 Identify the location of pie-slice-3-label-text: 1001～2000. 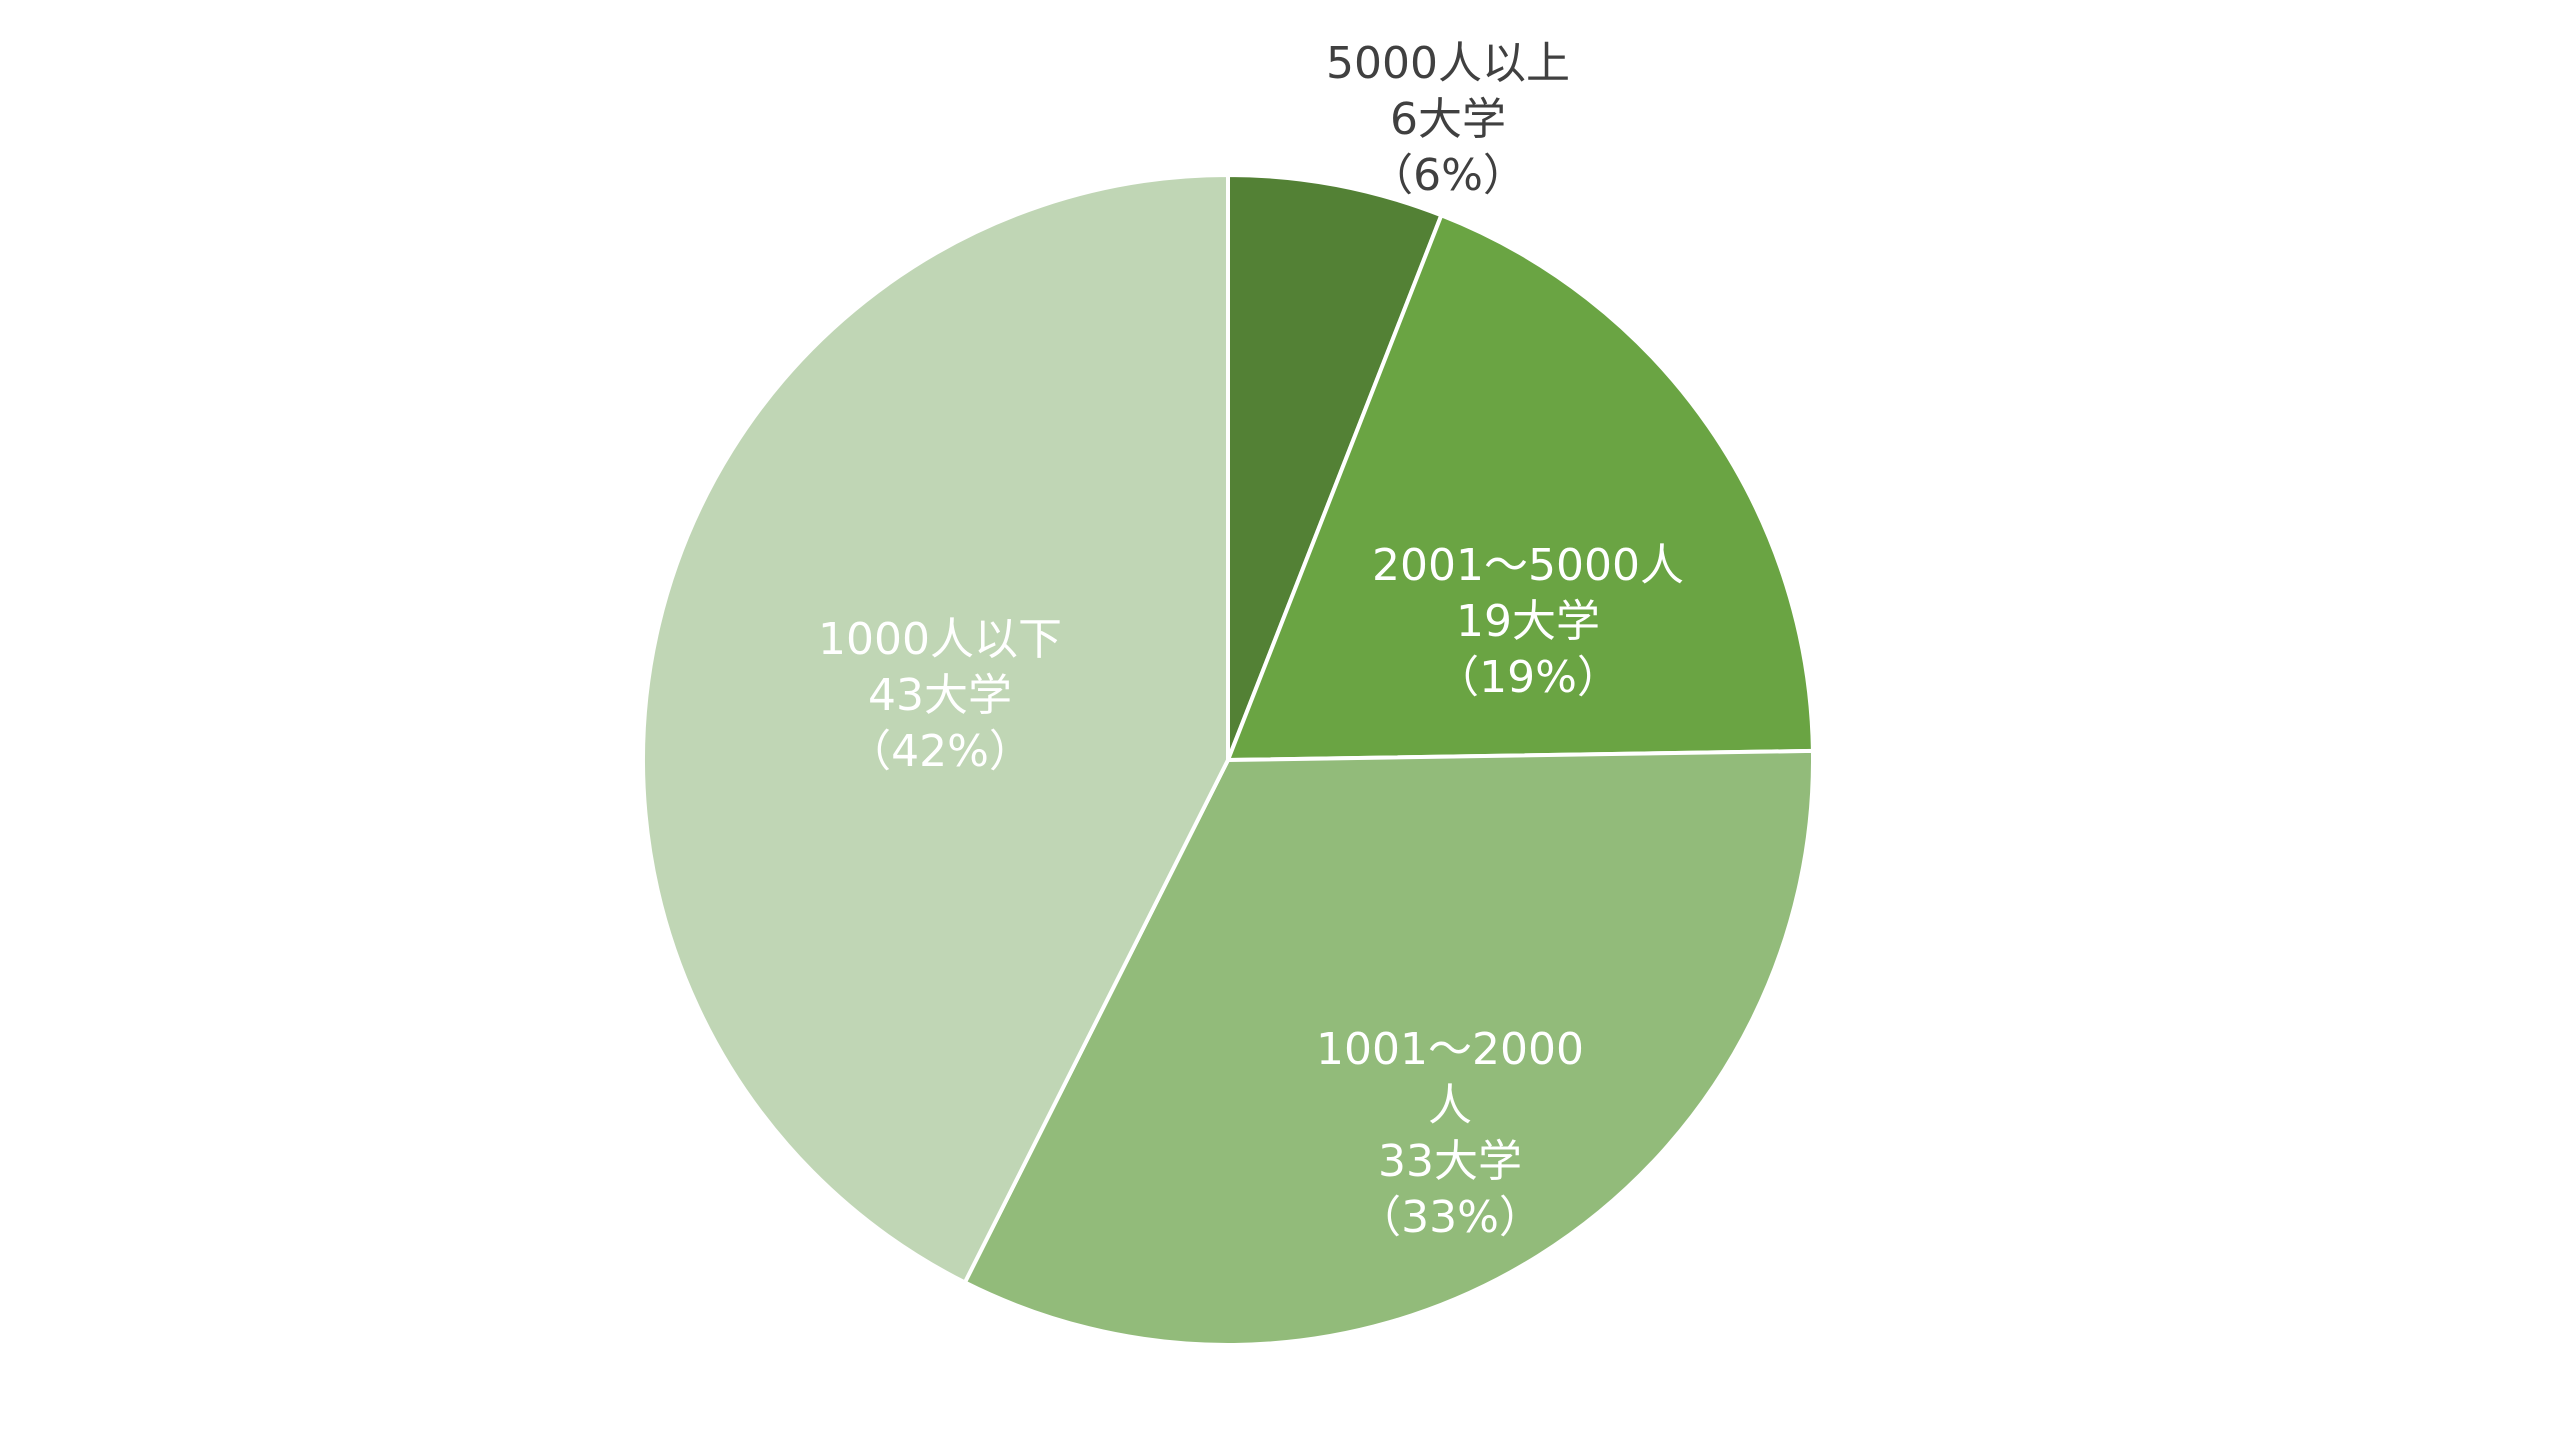
(1450, 1049).